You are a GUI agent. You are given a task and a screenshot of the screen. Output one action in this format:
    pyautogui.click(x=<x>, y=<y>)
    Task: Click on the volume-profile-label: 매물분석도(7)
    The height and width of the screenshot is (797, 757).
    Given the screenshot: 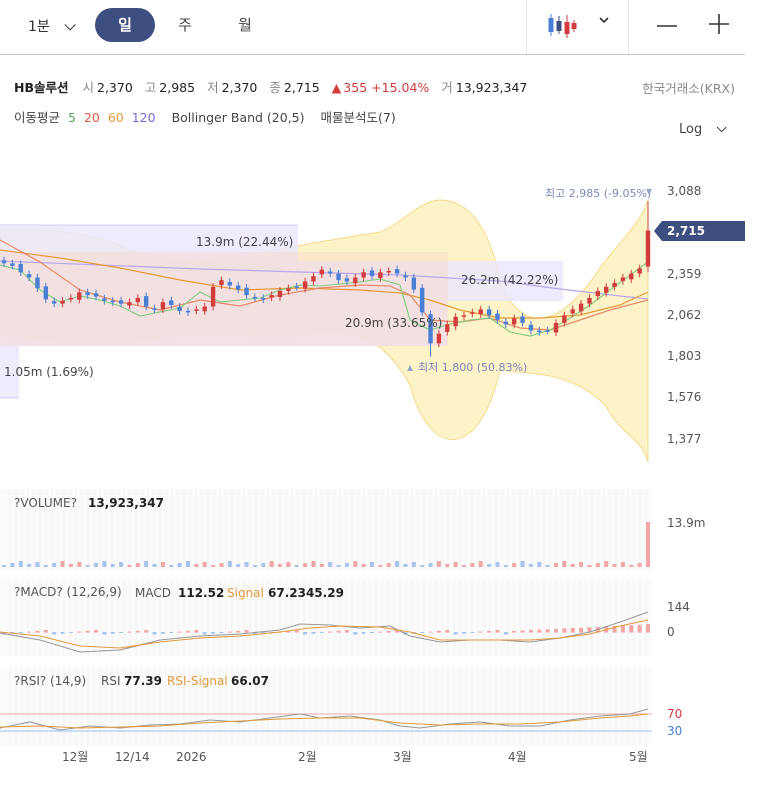 What is the action you would take?
    pyautogui.click(x=358, y=117)
    